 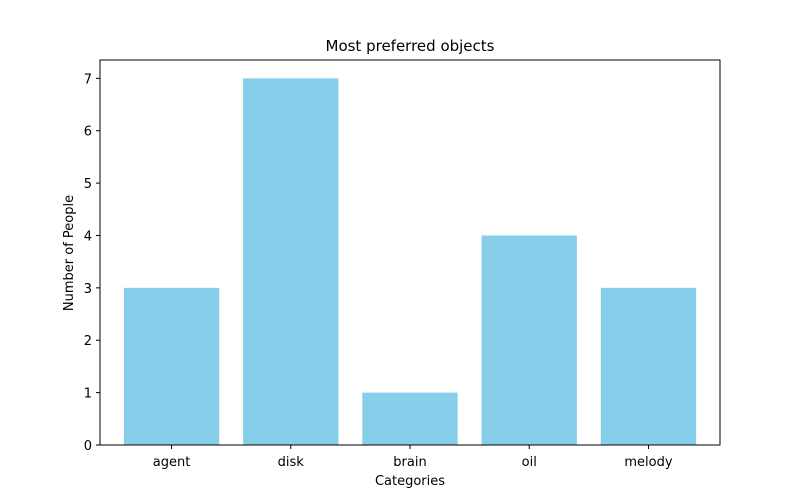 I want to click on x-axis-title: Categories, so click(x=410, y=481).